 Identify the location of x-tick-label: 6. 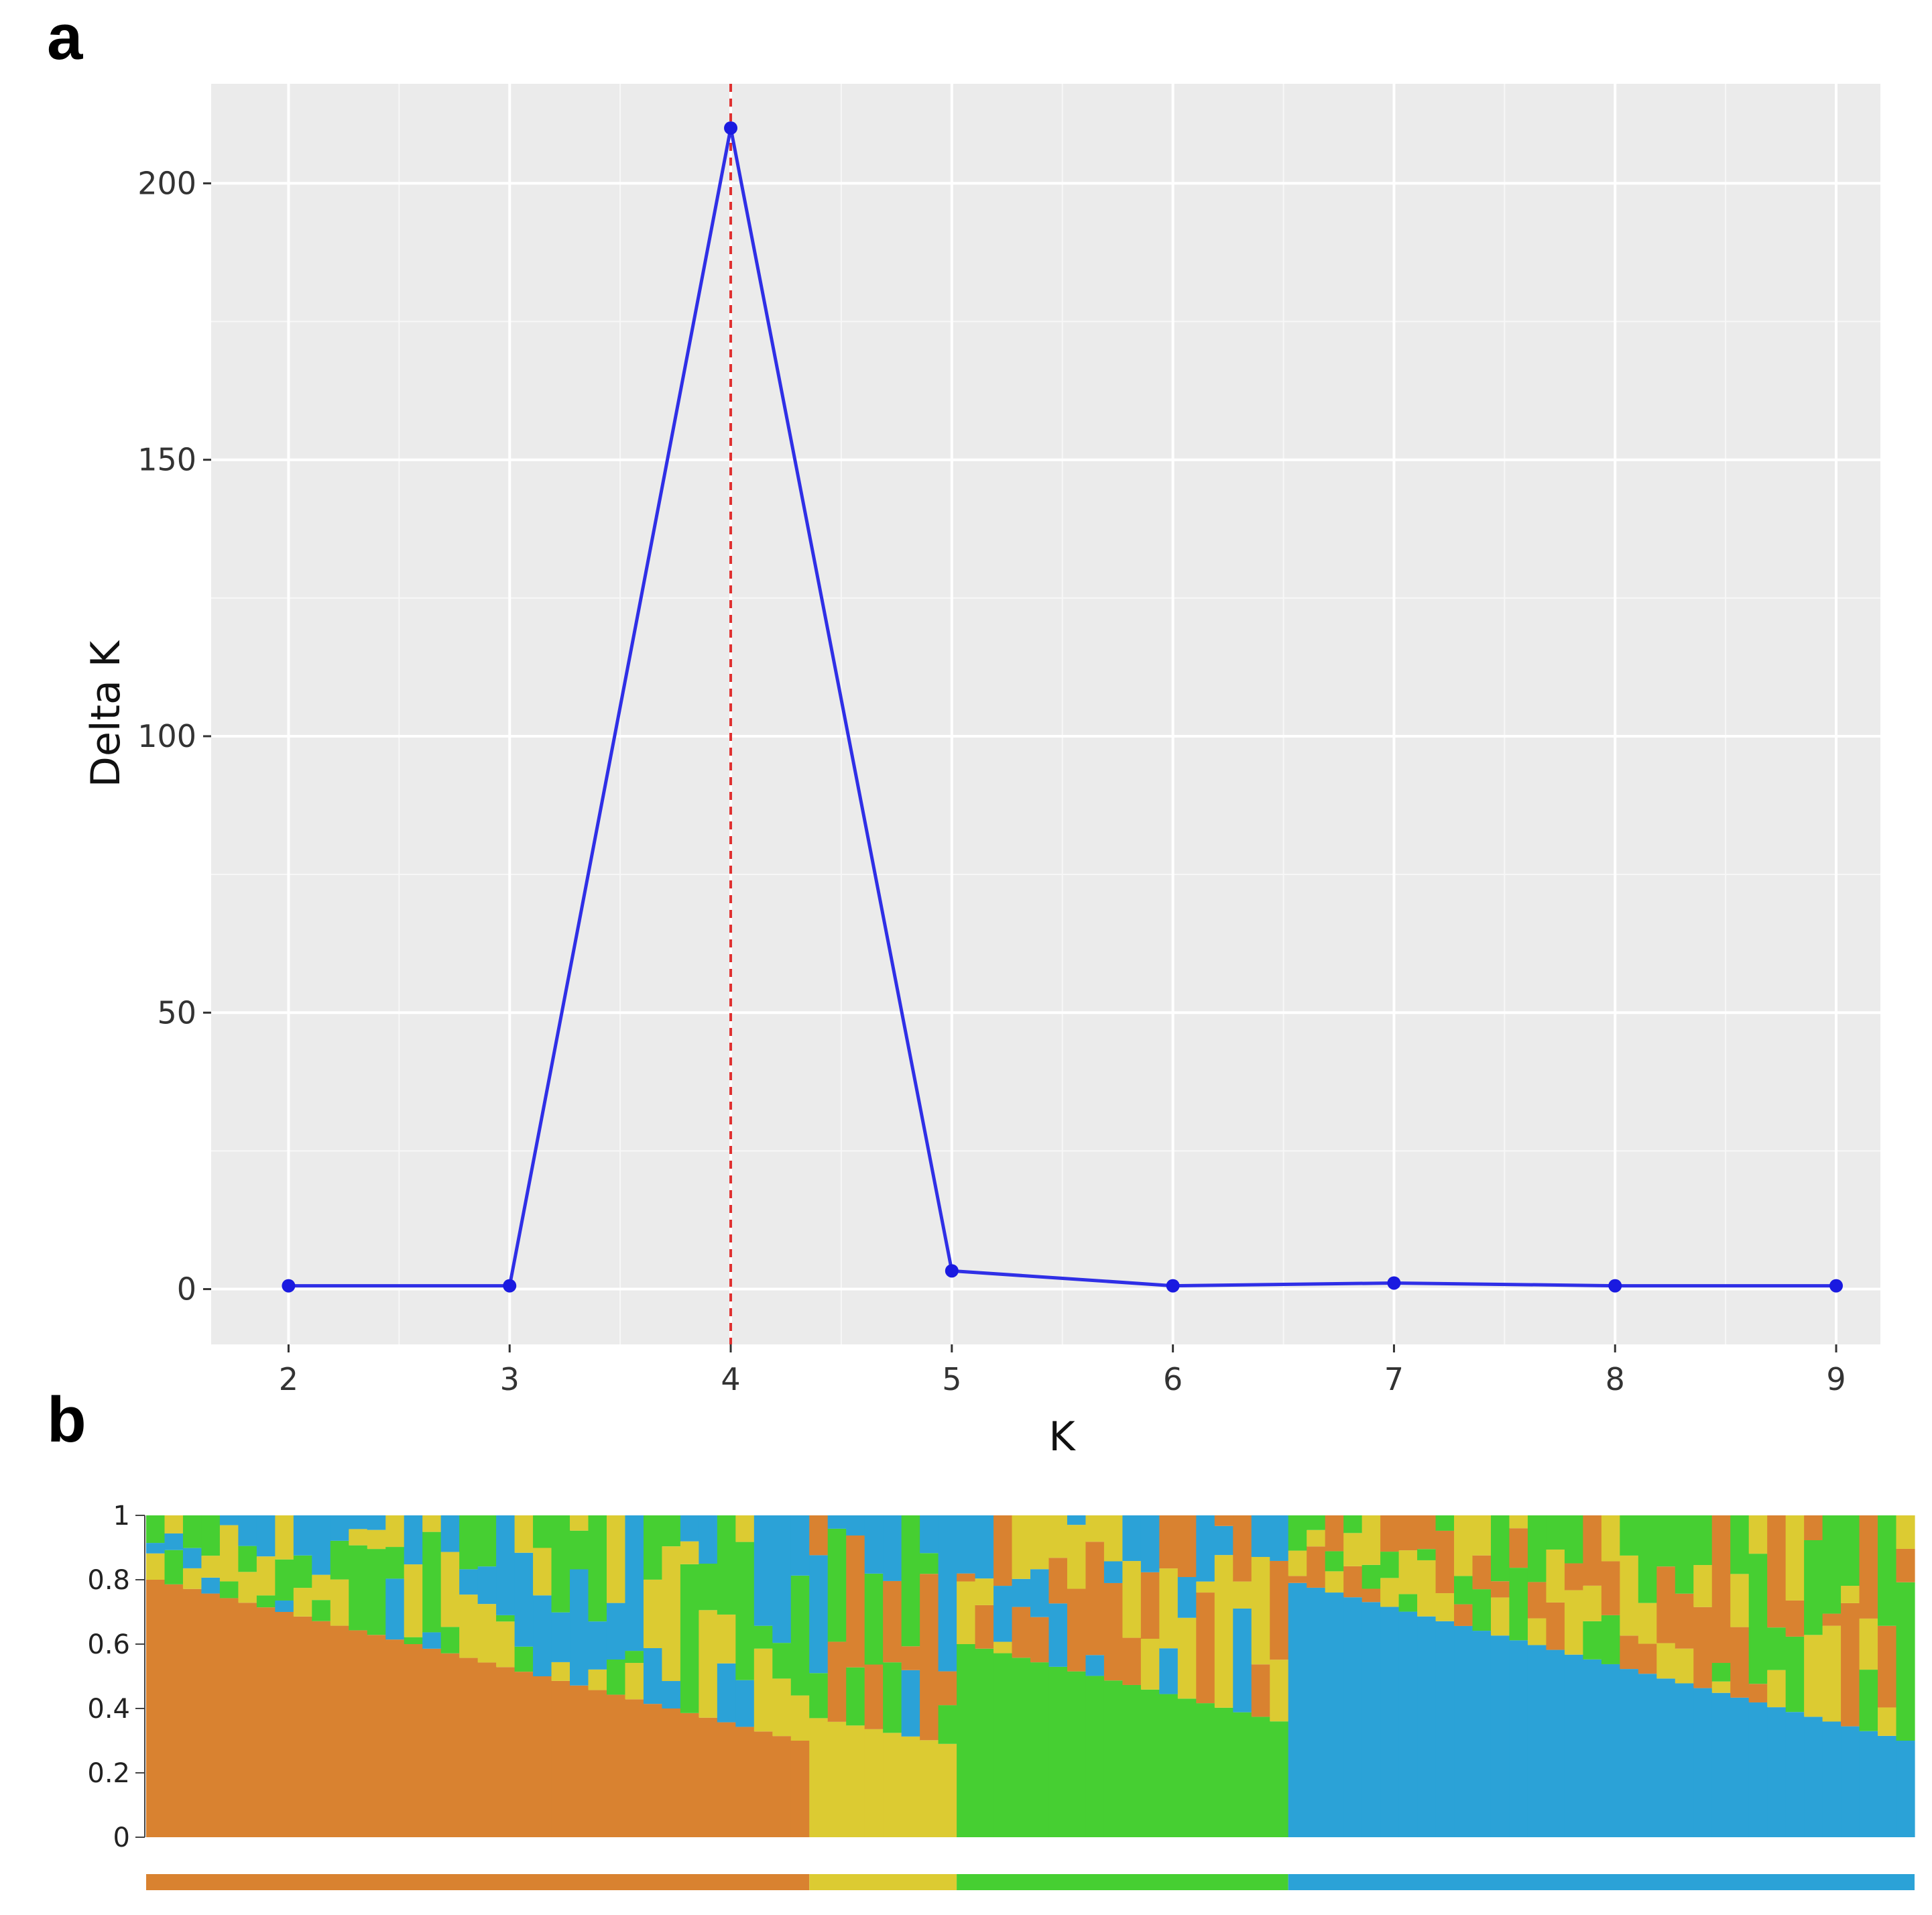
(1173, 1379).